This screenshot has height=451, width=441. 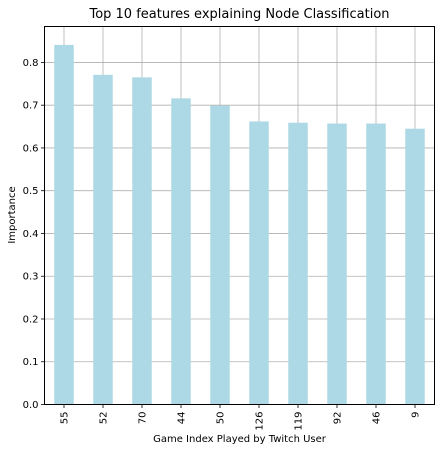 I want to click on y-tick-label: 0.0, so click(x=31, y=405).